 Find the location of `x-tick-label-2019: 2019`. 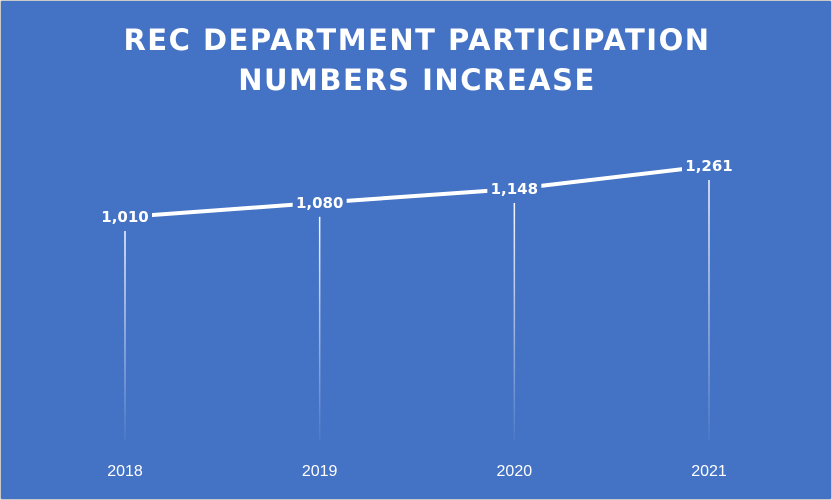

x-tick-label-2019: 2019 is located at coordinates (320, 471).